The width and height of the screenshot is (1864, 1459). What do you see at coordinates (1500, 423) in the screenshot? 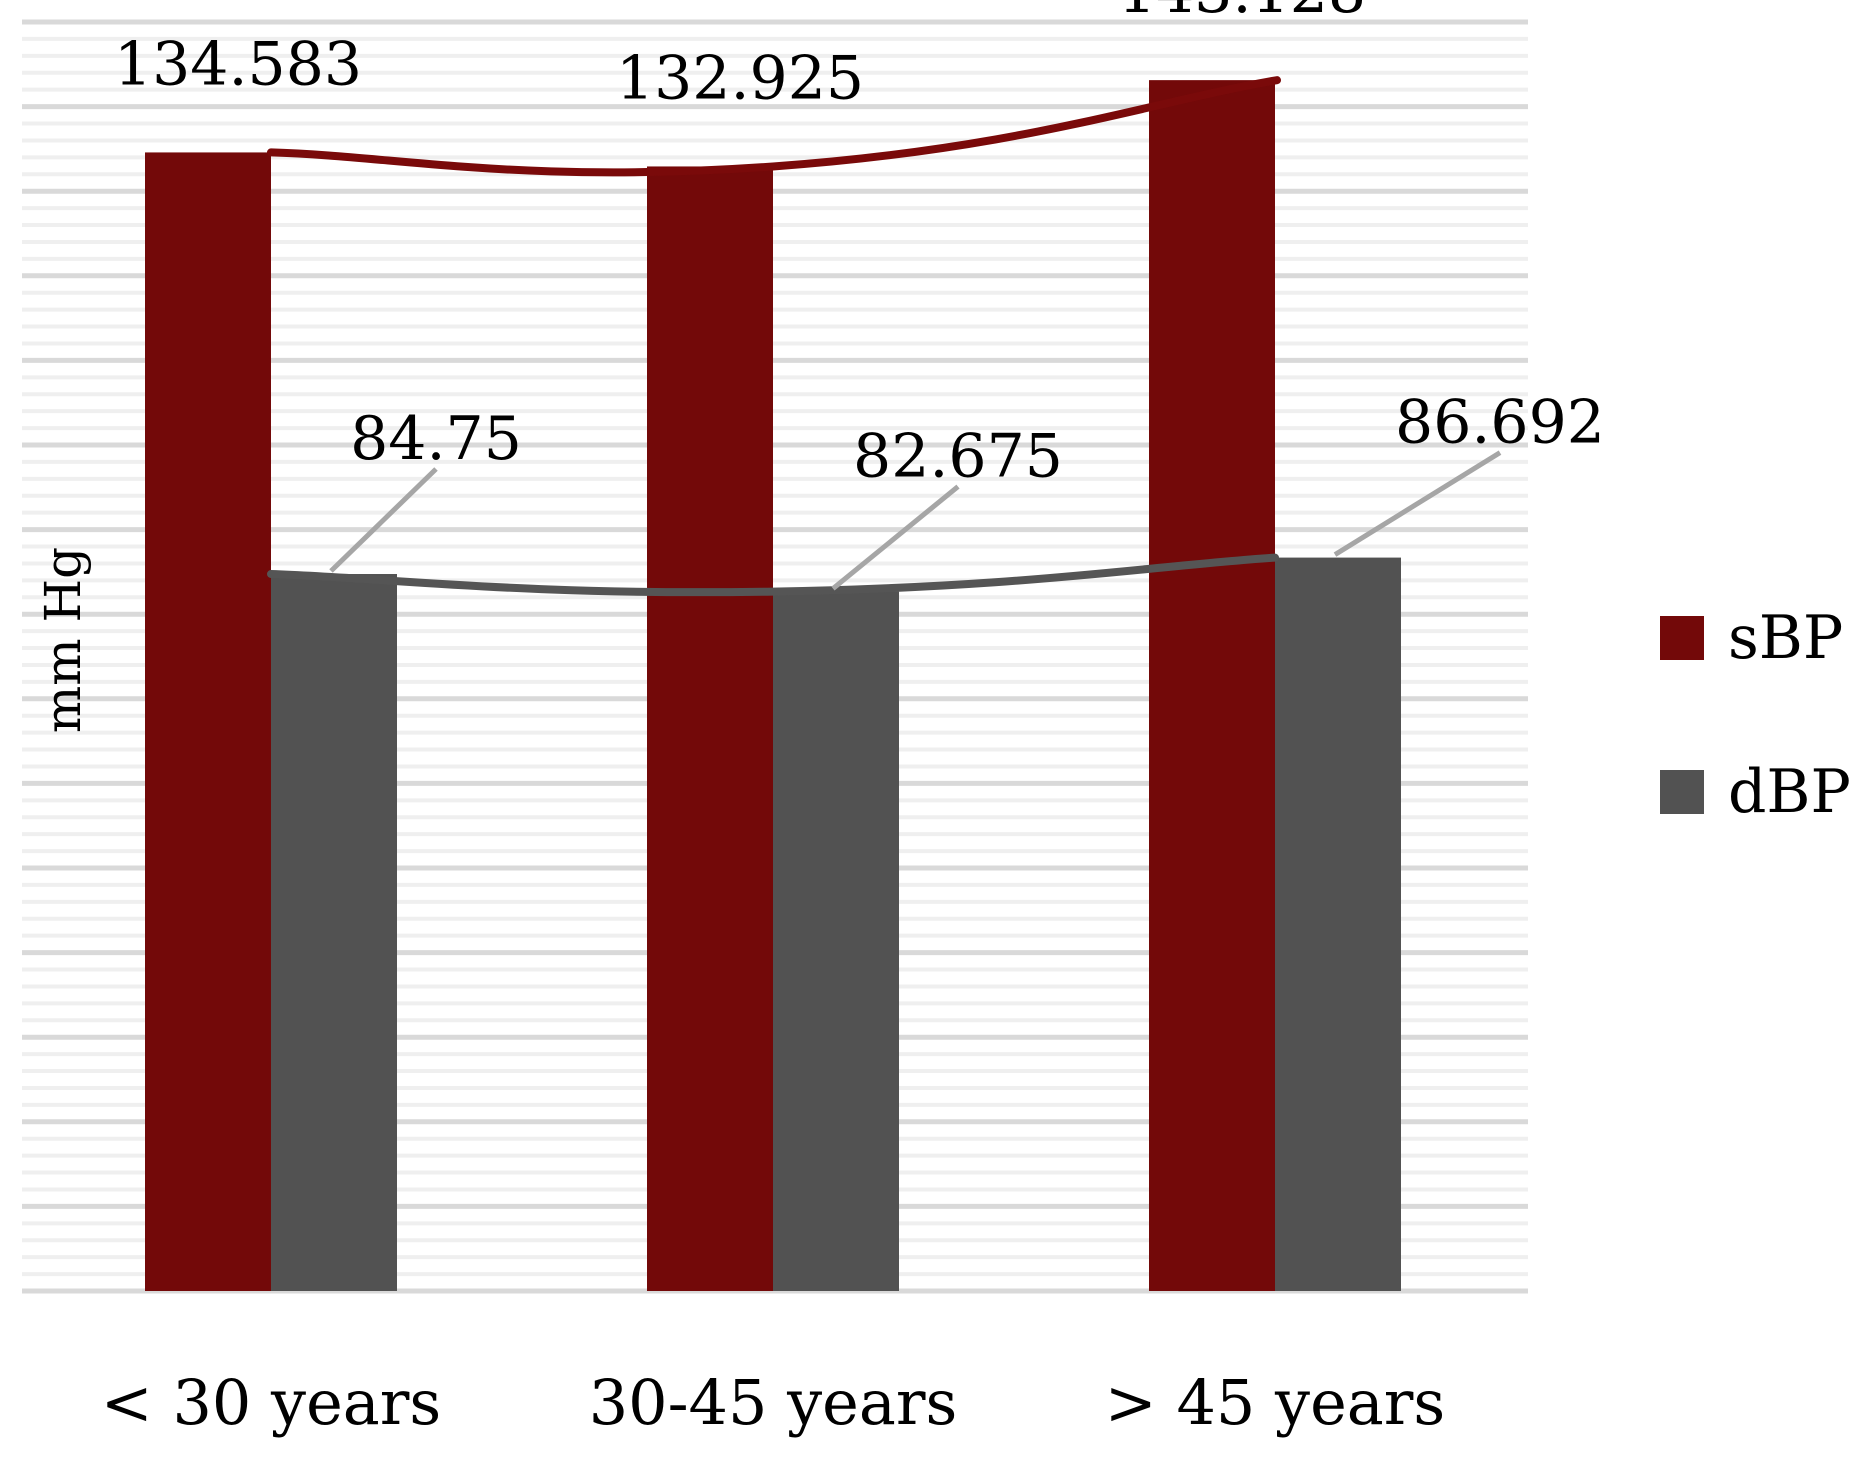
I see `data-label-dbp-3: 86.692` at bounding box center [1500, 423].